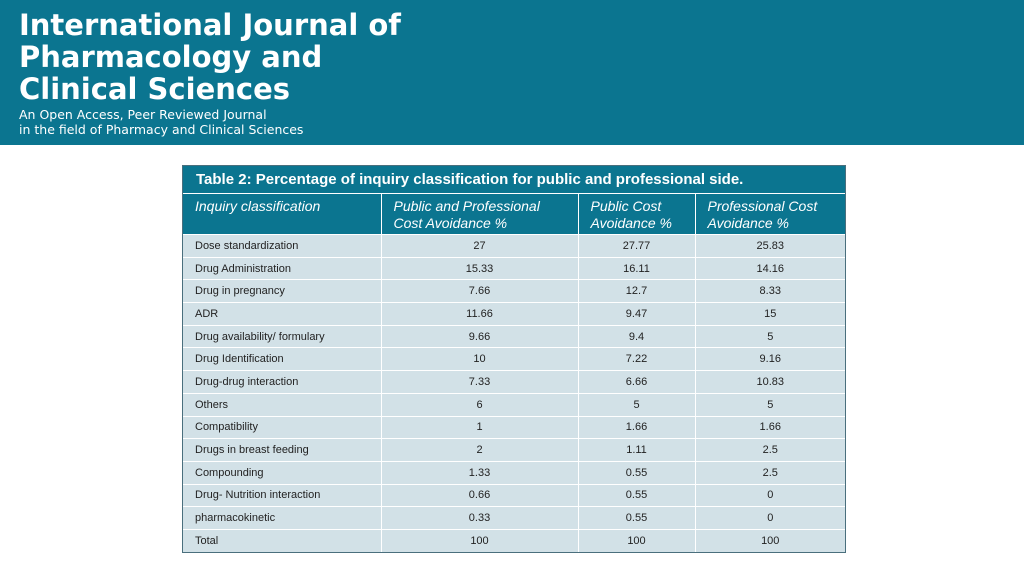 The width and height of the screenshot is (1024, 576). Describe the element at coordinates (636, 450) in the screenshot. I see `cell-value: 1.11` at that location.